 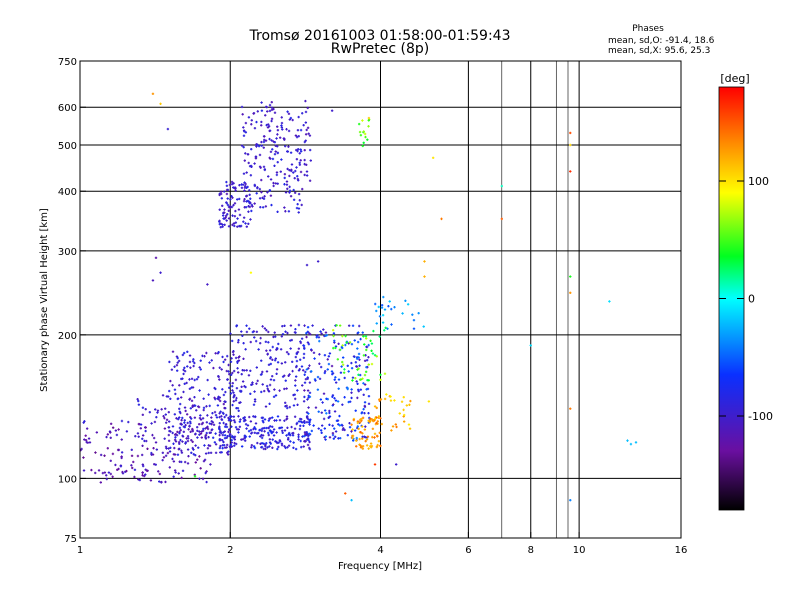 I want to click on colorbar-title: [deg], so click(x=734, y=78).